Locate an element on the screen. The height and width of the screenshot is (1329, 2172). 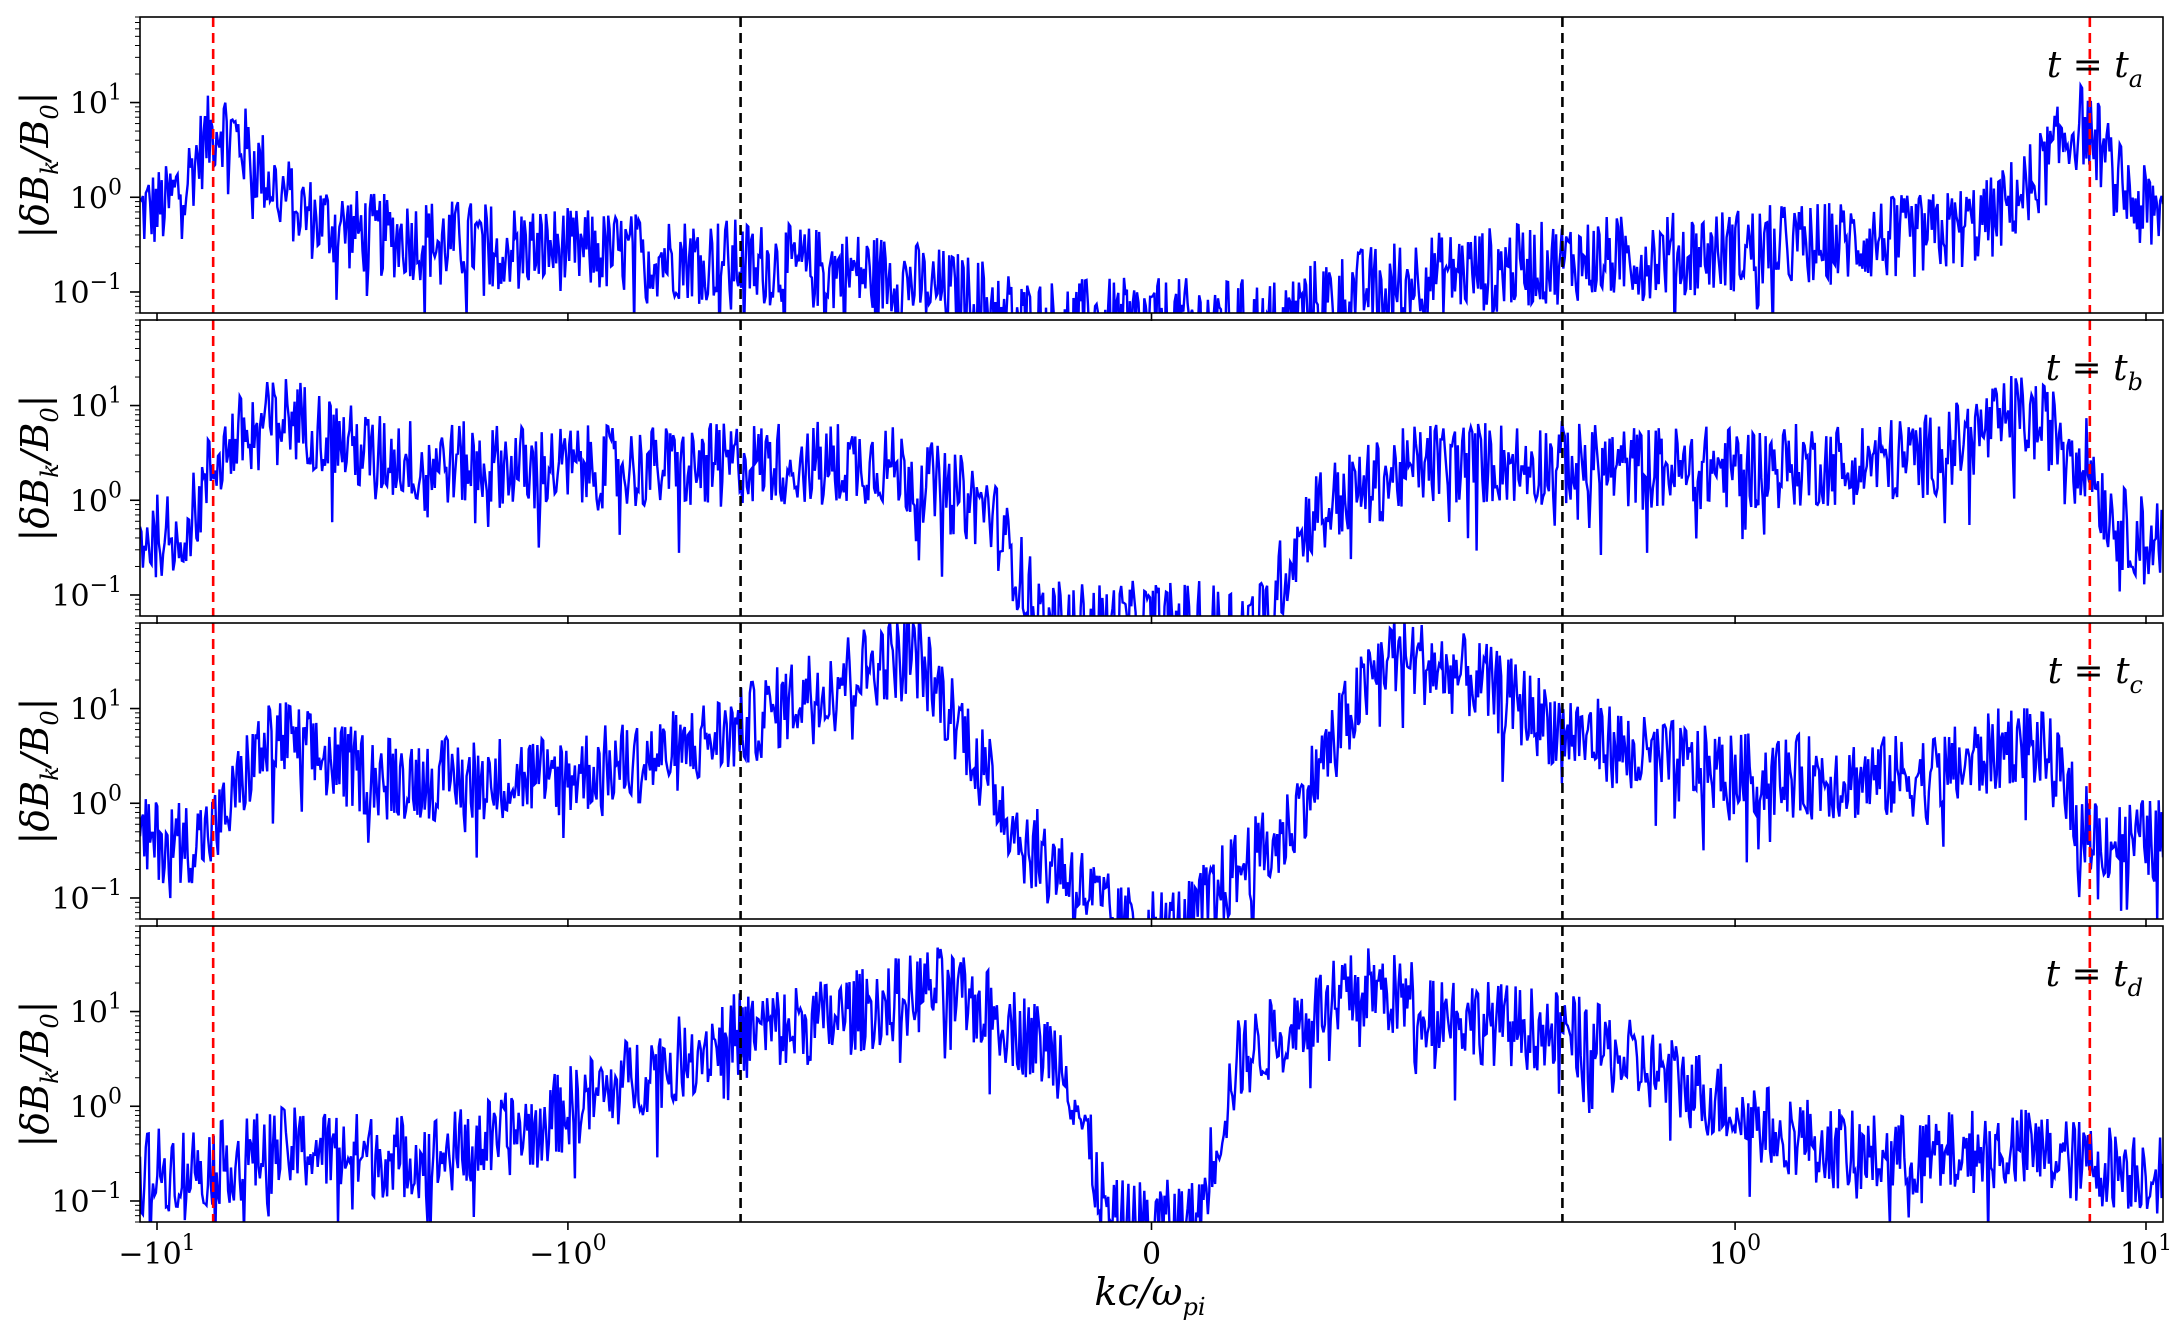
x-tick-label: 10⁰ is located at coordinates (1735, 1251).